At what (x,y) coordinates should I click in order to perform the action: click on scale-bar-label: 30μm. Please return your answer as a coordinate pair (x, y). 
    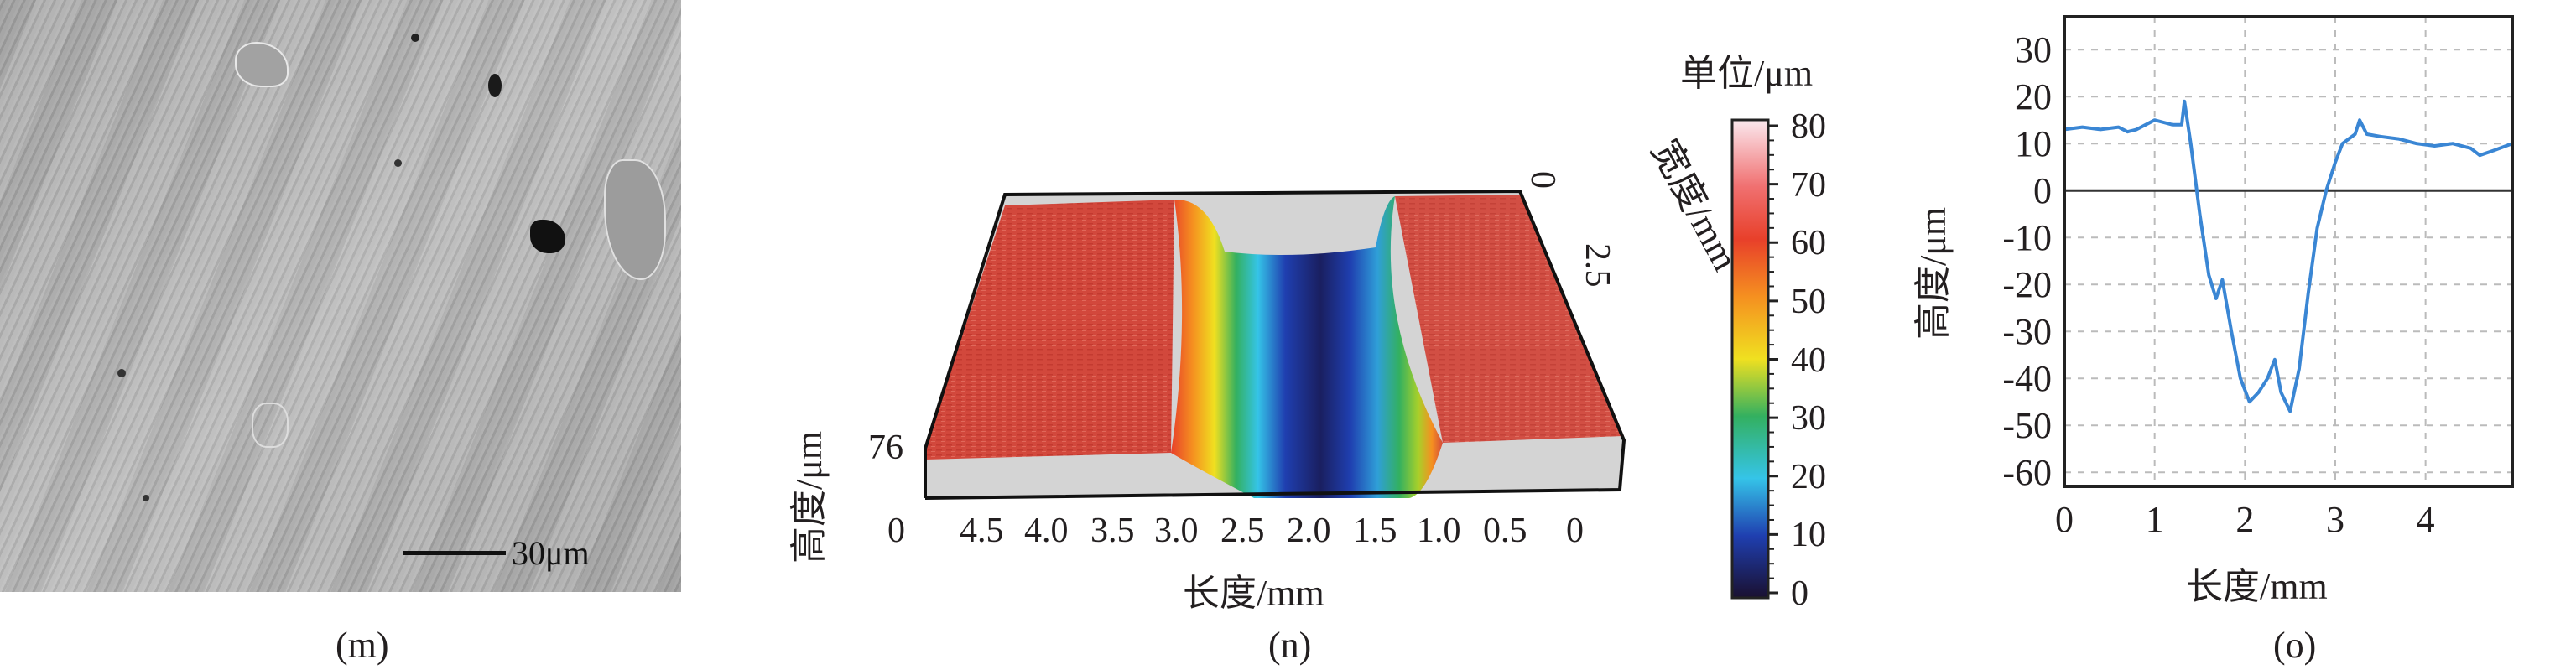
    Looking at the image, I should click on (551, 553).